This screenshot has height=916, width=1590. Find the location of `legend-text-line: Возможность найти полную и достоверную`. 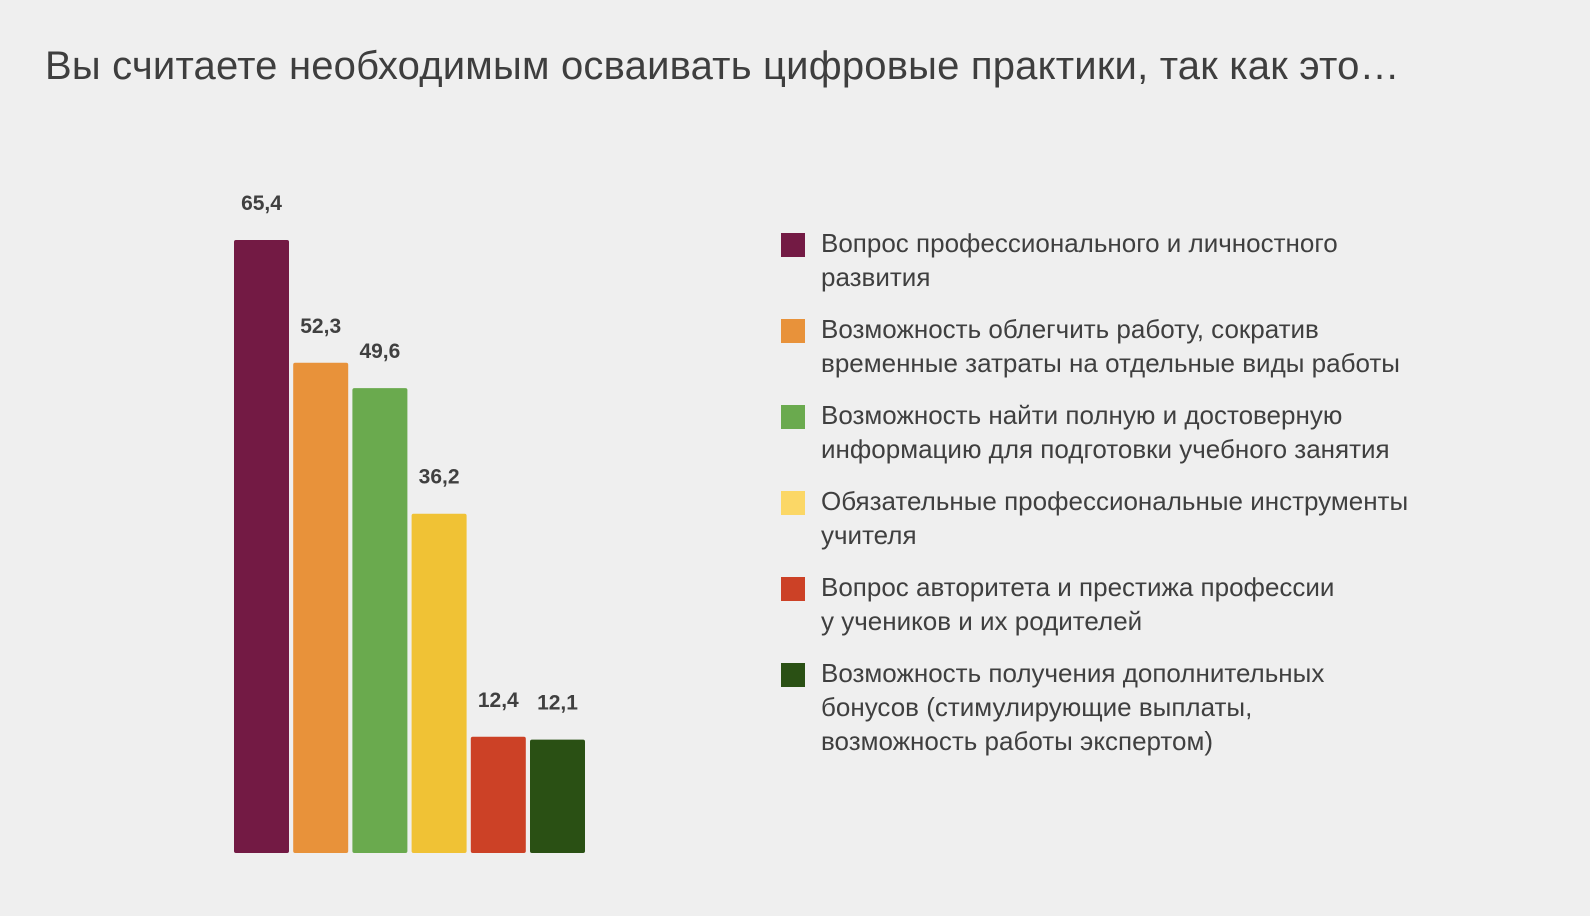

legend-text-line: Возможность найти полную и достоверную is located at coordinates (1082, 415).